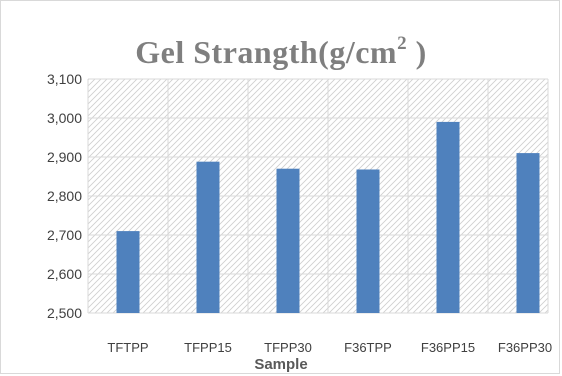 Image resolution: width=562 pixels, height=376 pixels. What do you see at coordinates (208, 237) in the screenshot?
I see `bar-tfpp15` at bounding box center [208, 237].